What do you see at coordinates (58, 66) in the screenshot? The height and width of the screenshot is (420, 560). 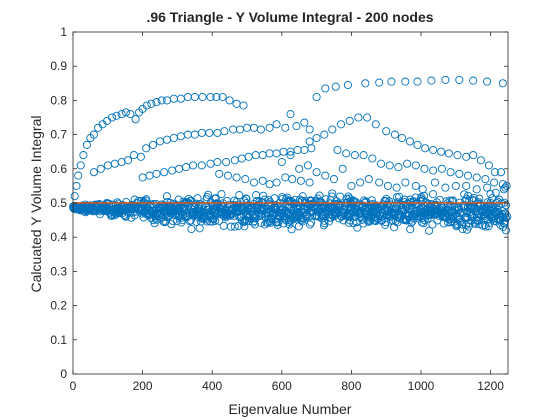 I see `y-tick-label: 0.9` at bounding box center [58, 66].